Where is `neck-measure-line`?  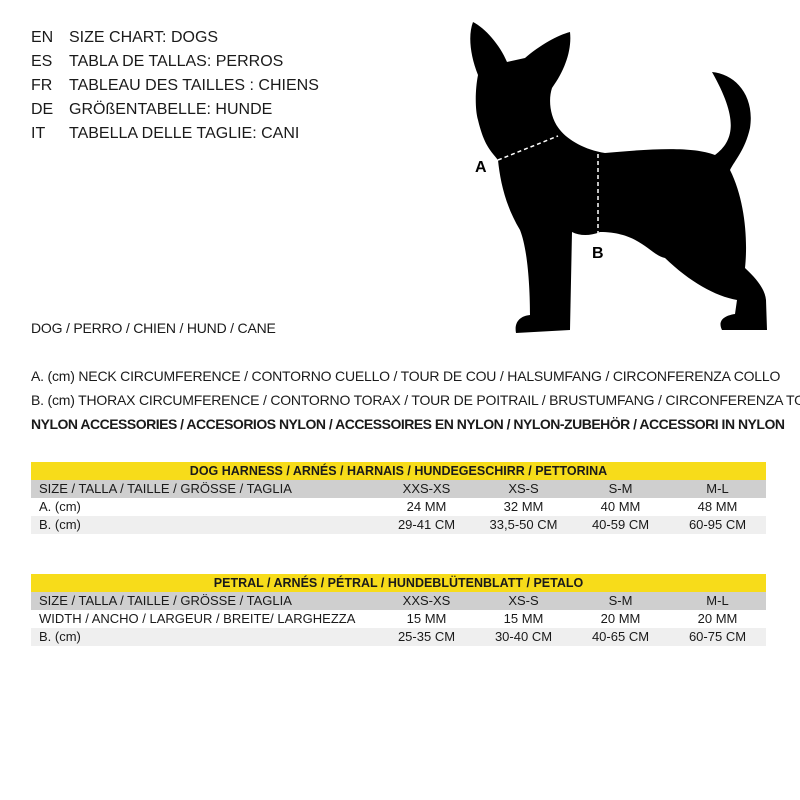 neck-measure-line is located at coordinates (528, 148).